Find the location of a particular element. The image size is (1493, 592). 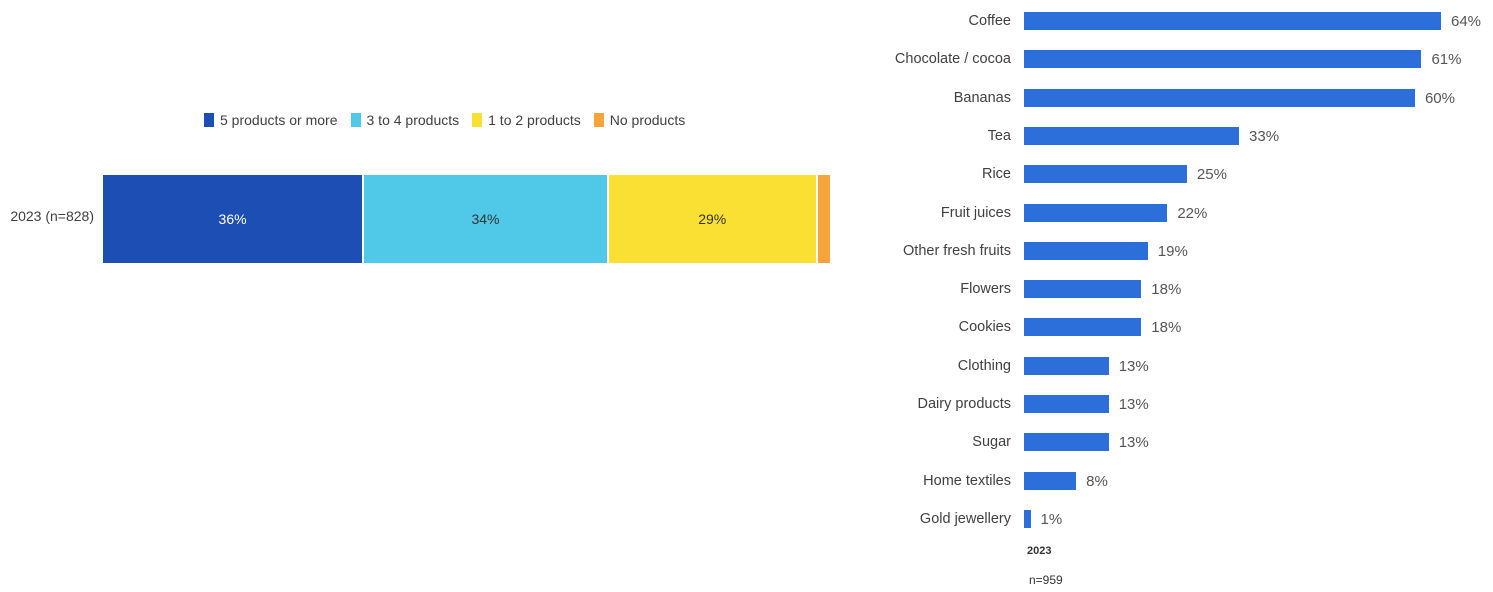

bar-row: Coffee 64% is located at coordinates (1176, 22).